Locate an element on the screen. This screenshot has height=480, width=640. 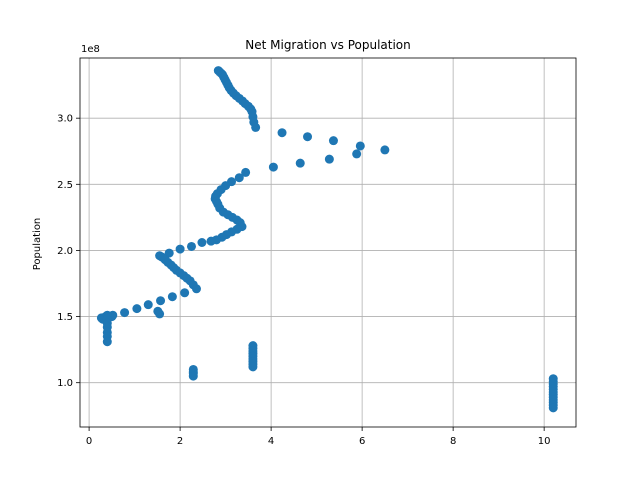
x-tick-label: 8 is located at coordinates (453, 441).